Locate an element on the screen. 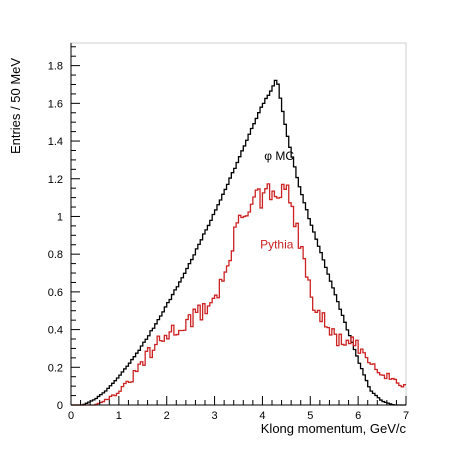 The height and width of the screenshot is (450, 450). x-tick-label: 5 is located at coordinates (310, 416).